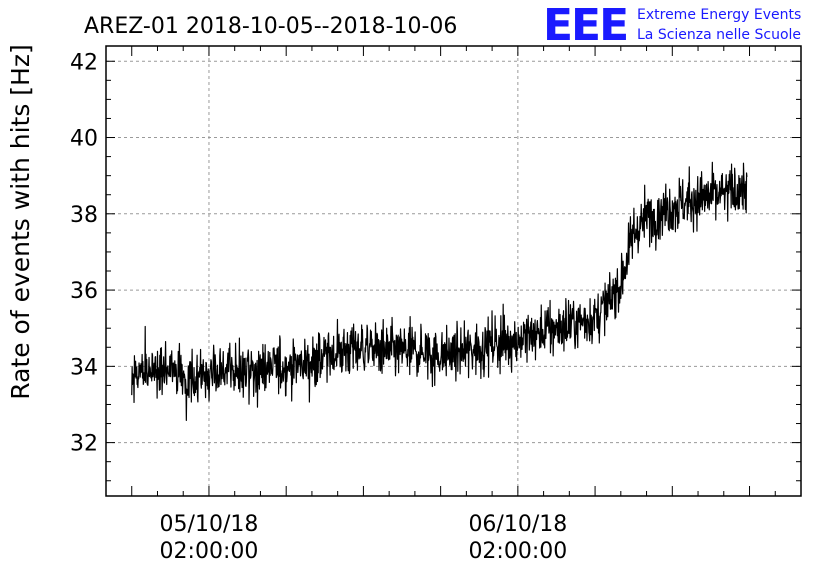  Describe the element at coordinates (719, 35) in the screenshot. I see `eee-logo-line2: La Scienza nelle Scuole` at that location.